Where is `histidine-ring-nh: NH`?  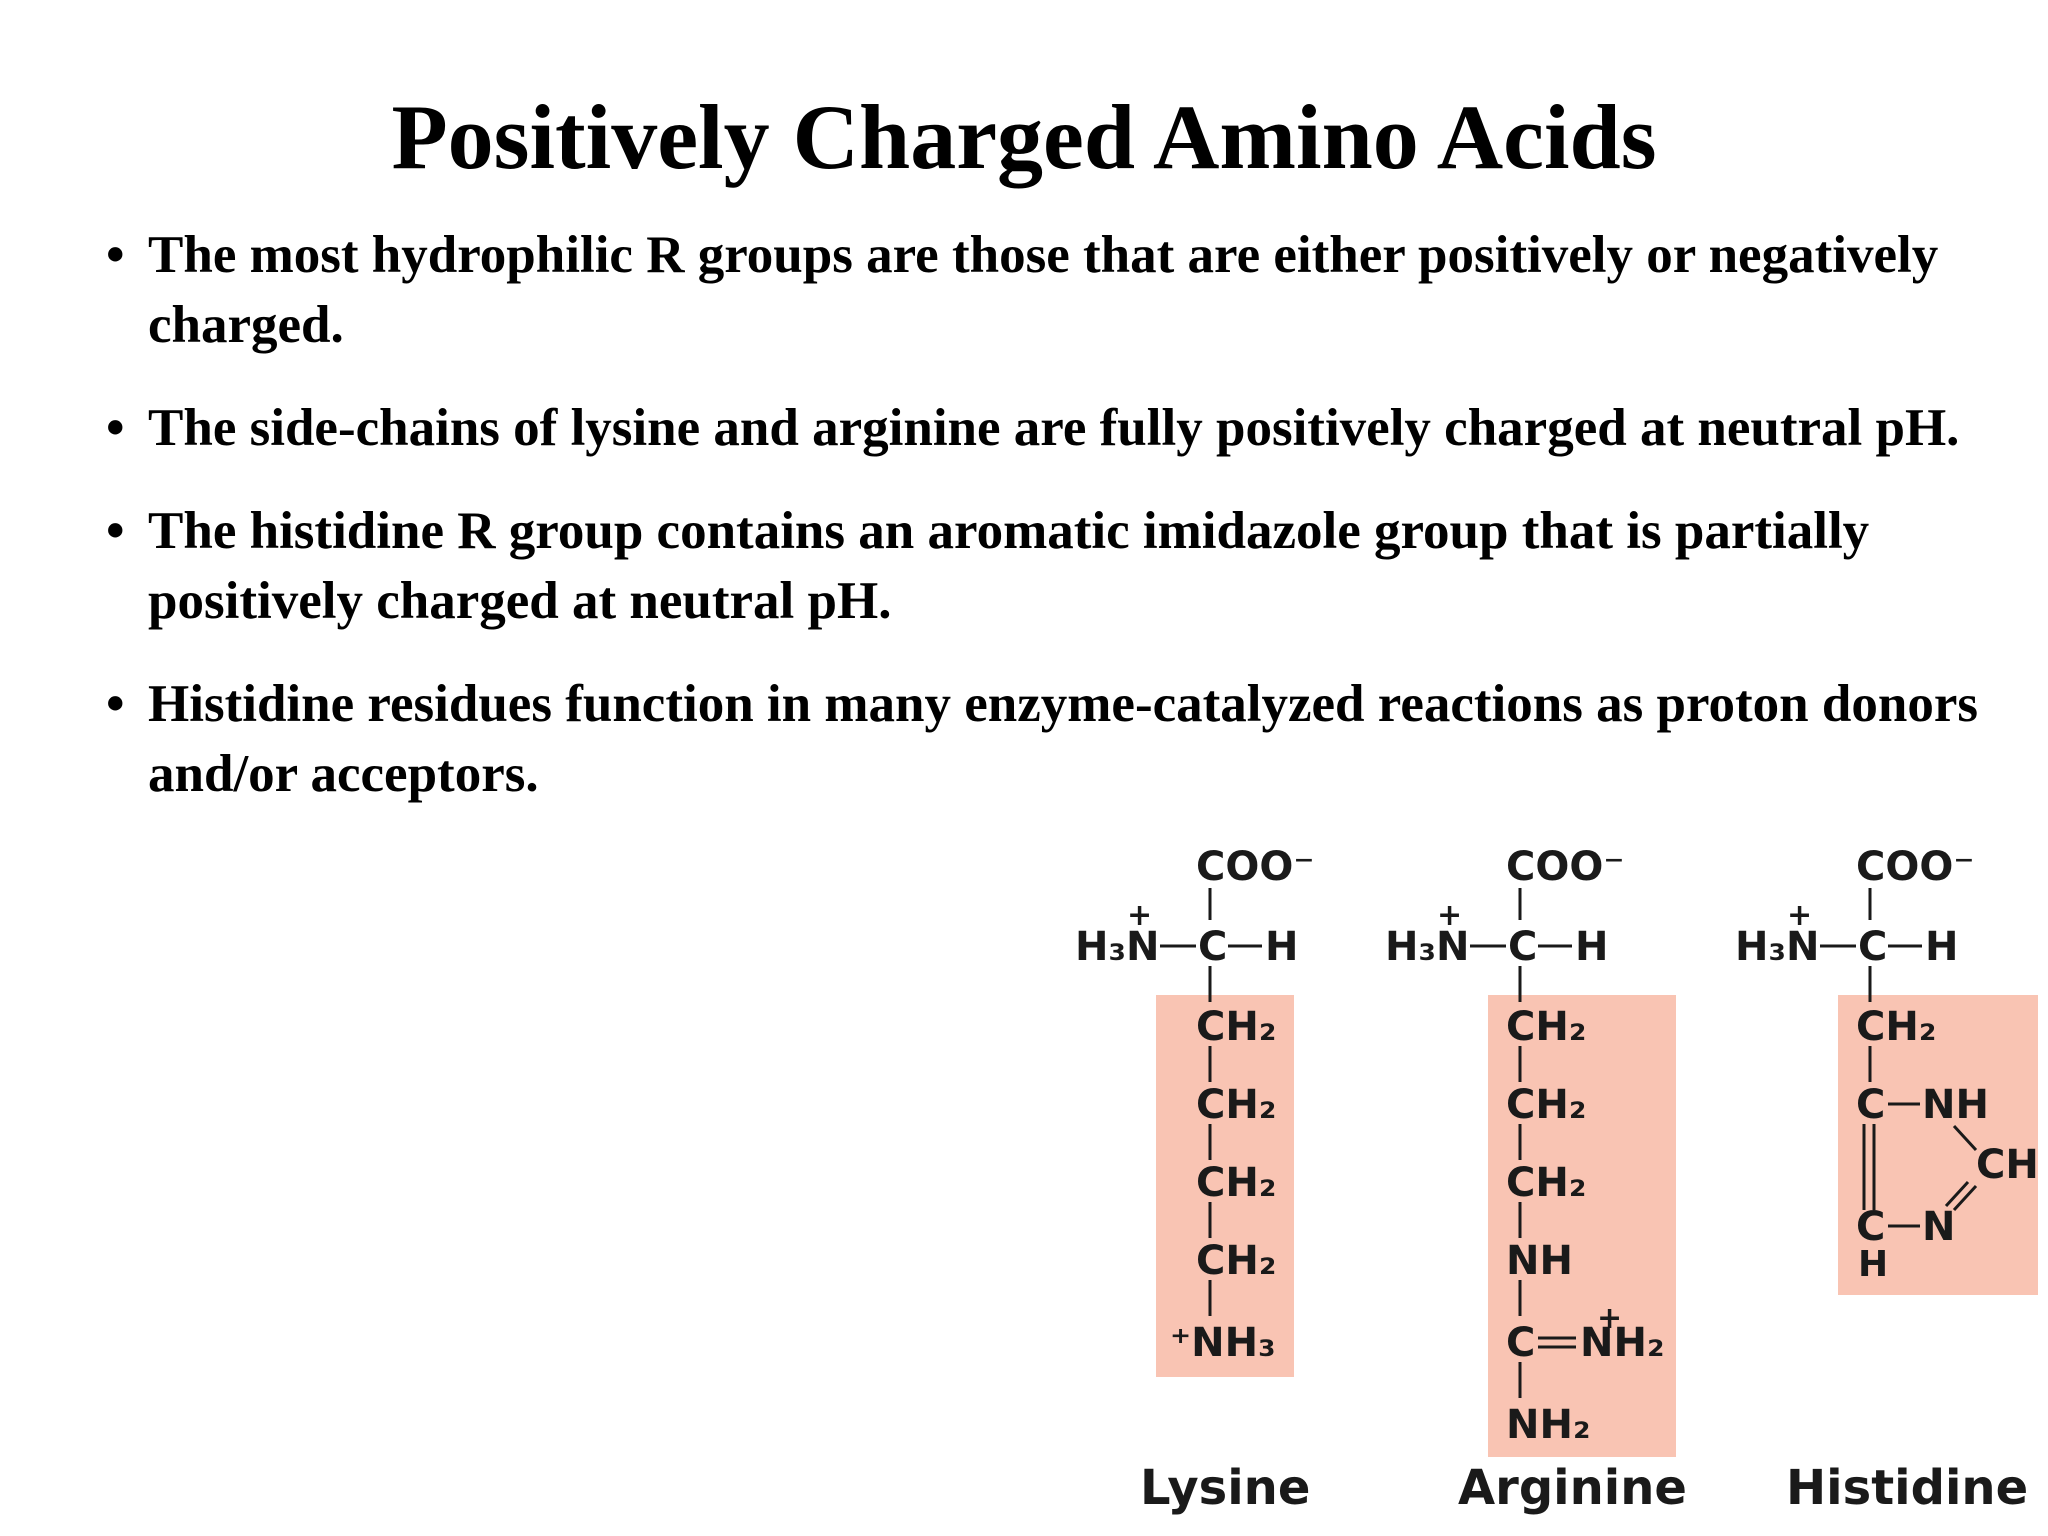 histidine-ring-nh: NH is located at coordinates (1955, 1105).